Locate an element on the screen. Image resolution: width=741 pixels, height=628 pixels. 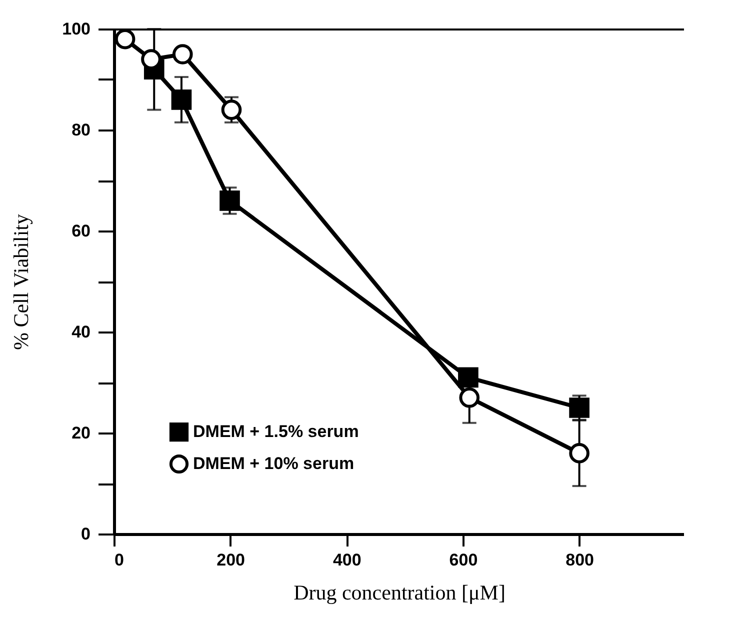
y-tick-label: 60 is located at coordinates (81, 231).